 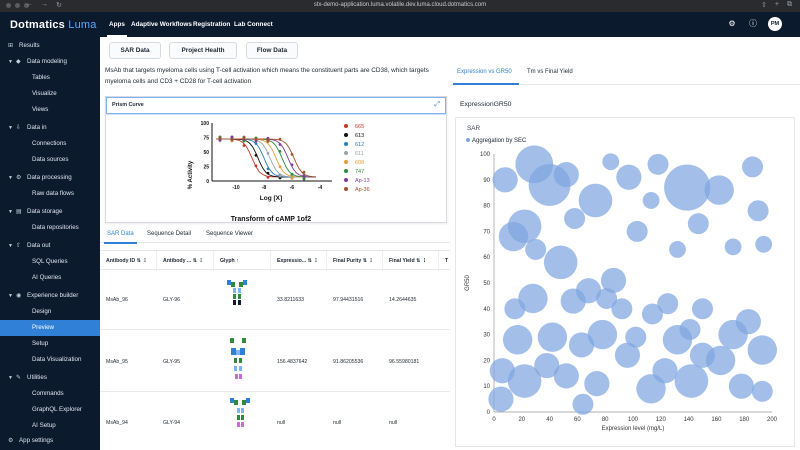 I want to click on col-final-yield: Final Yield ⇅ ⋮, so click(x=411, y=261).